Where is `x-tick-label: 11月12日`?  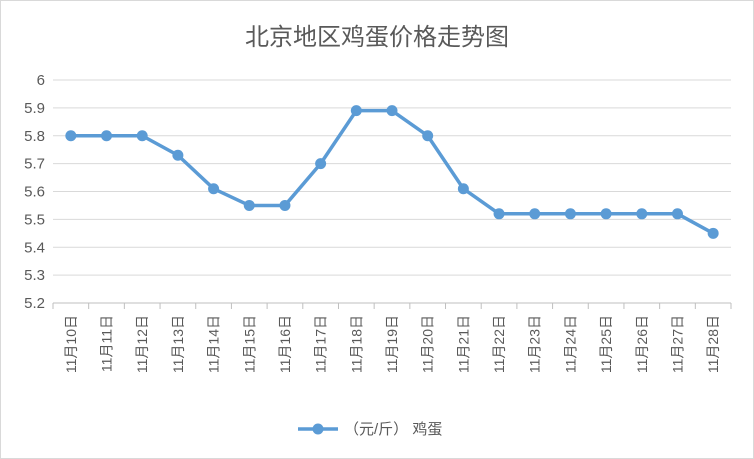
x-tick-label: 11月12日 is located at coordinates (142, 344).